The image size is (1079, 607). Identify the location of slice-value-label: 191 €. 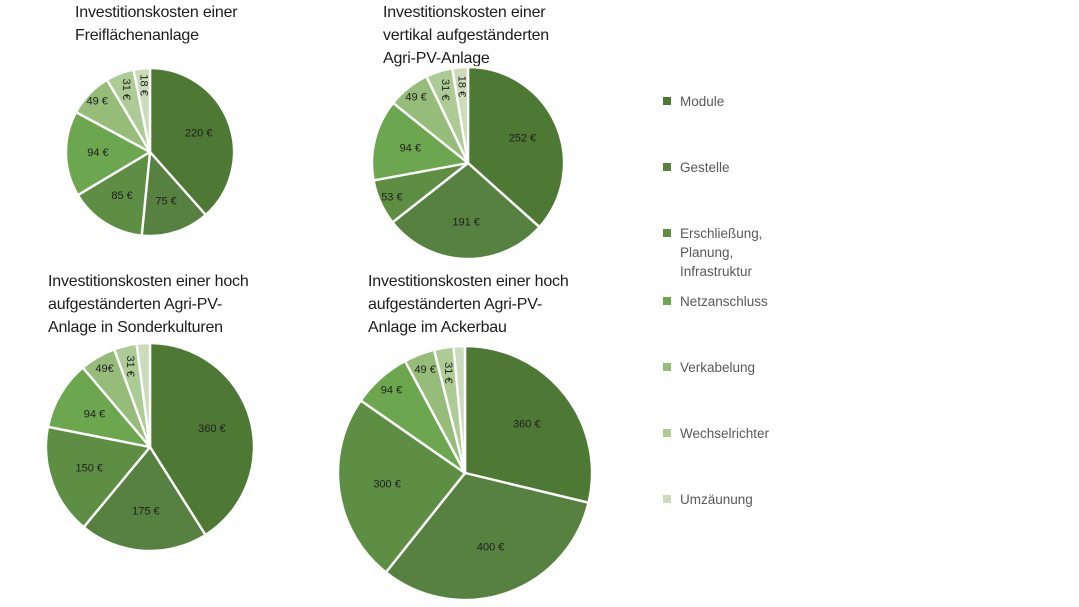
(466, 222).